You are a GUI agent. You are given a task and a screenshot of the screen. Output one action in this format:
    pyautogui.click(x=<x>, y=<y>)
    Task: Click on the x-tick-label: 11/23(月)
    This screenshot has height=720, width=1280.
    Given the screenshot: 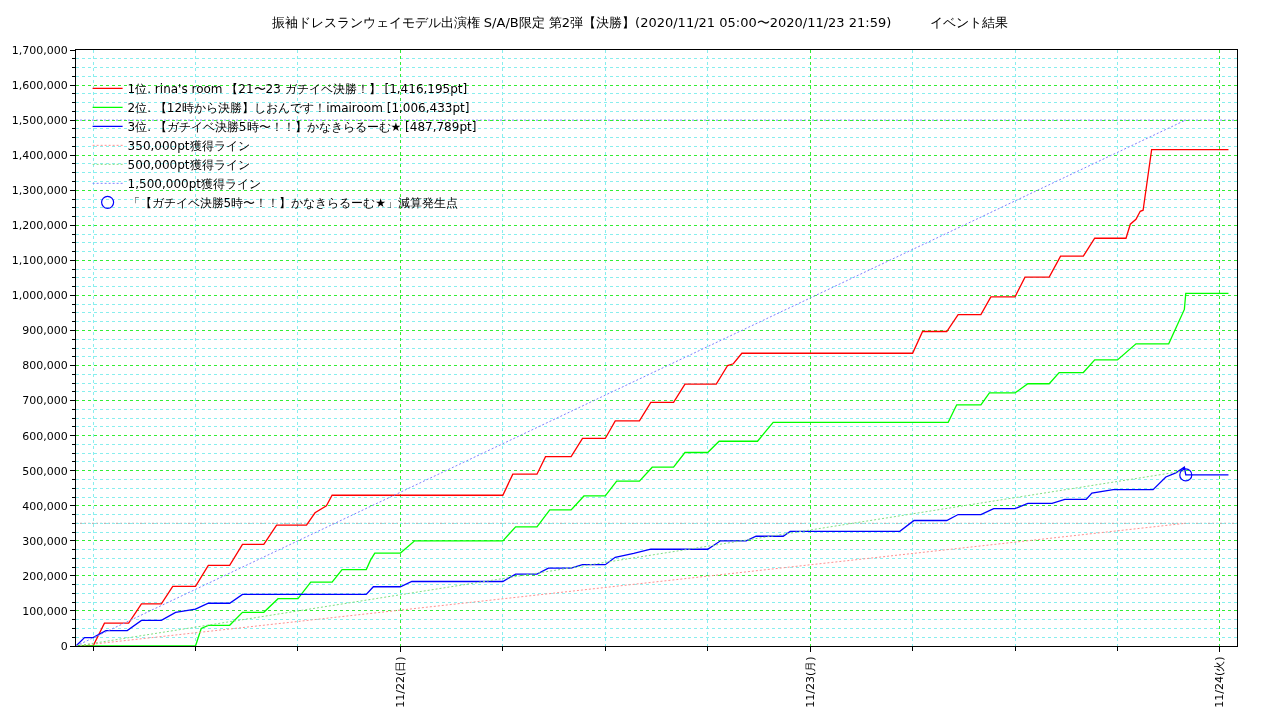 What is the action you would take?
    pyautogui.click(x=810, y=682)
    